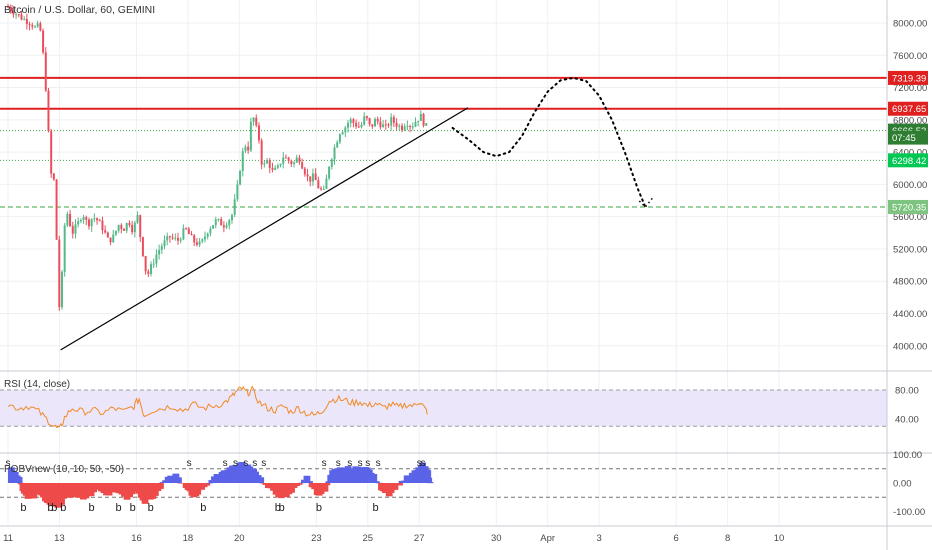 This screenshot has height=550, width=932. I want to click on price-tag-label: 7319.39, so click(909, 78).